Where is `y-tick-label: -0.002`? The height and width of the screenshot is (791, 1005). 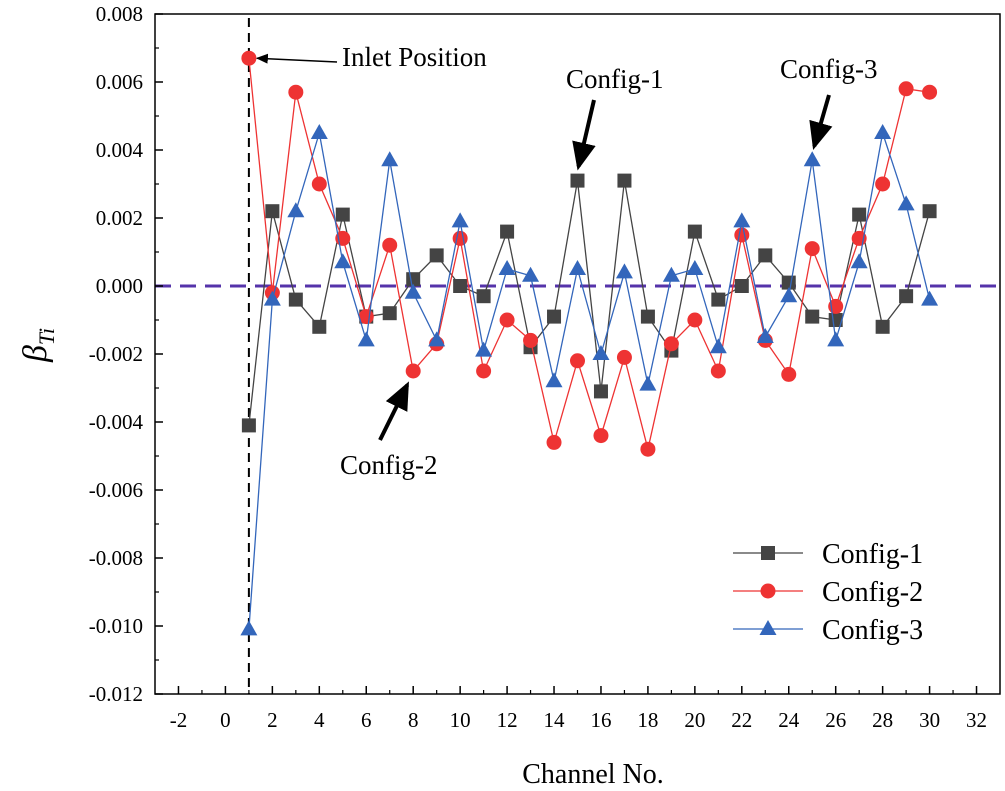
y-tick-label: -0.002 is located at coordinates (116, 354).